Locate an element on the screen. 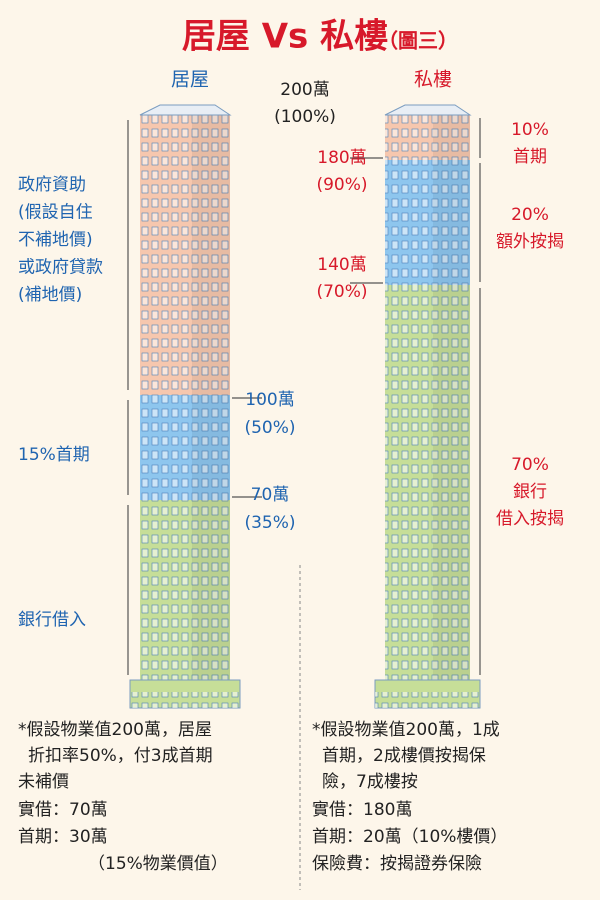  segment-label: 20% is located at coordinates (530, 215).